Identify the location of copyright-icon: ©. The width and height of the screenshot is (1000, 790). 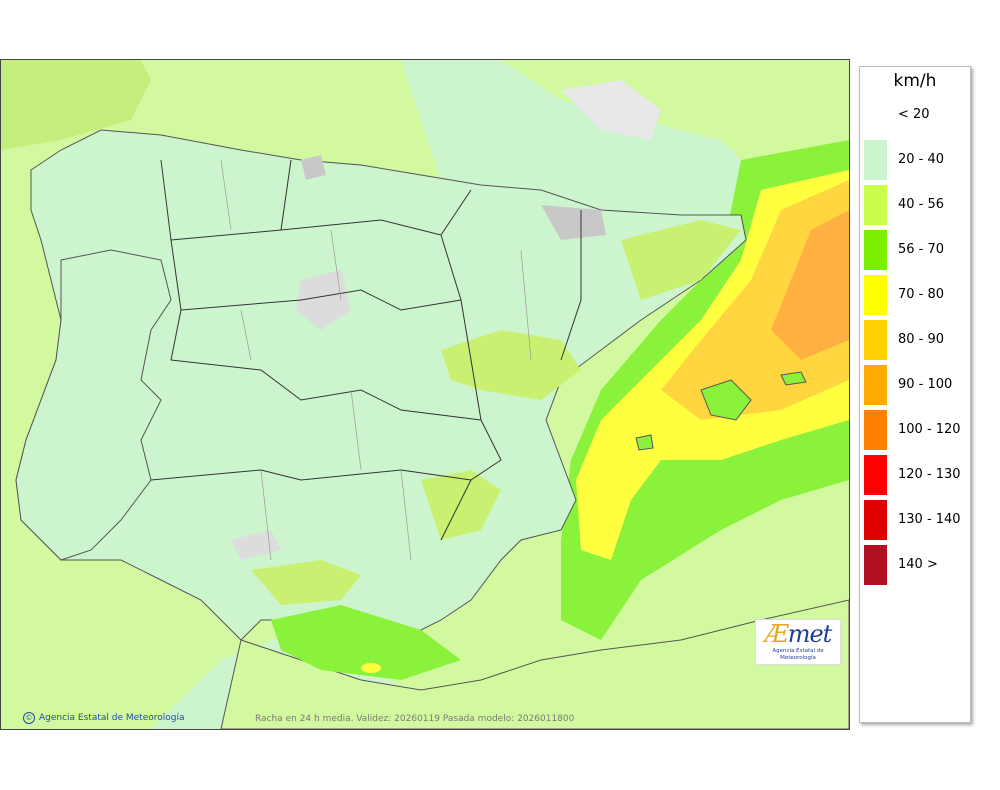
(29, 718).